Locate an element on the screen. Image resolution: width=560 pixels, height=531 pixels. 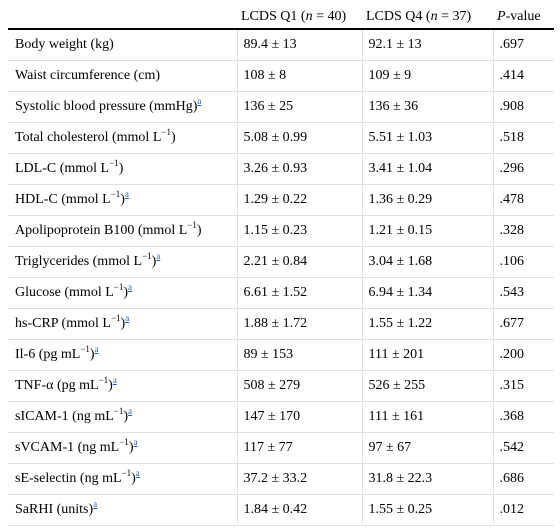
table-cell: .518 is located at coordinates (523, 138).